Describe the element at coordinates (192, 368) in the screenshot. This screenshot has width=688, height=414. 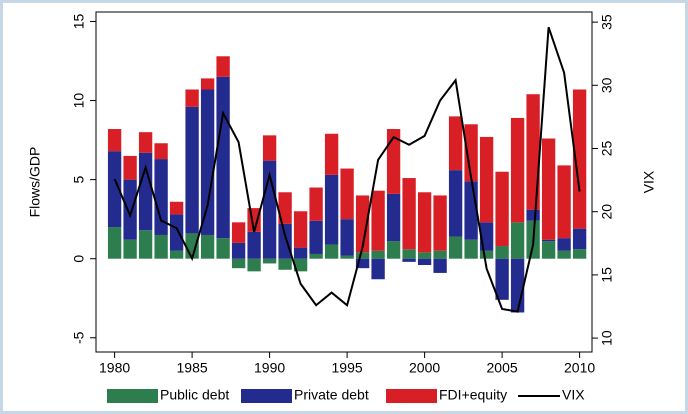
I see `x-tick-label: 1985` at that location.